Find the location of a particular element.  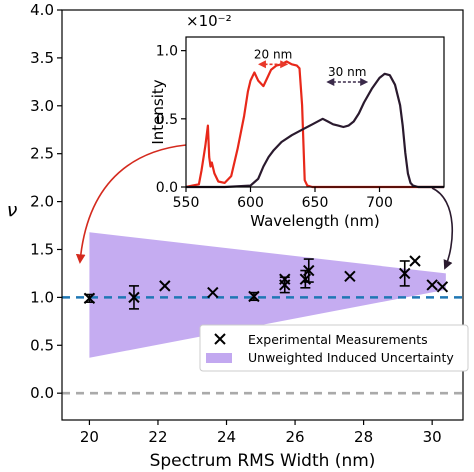

annotation-20nm: 20 nm is located at coordinates (273, 54).